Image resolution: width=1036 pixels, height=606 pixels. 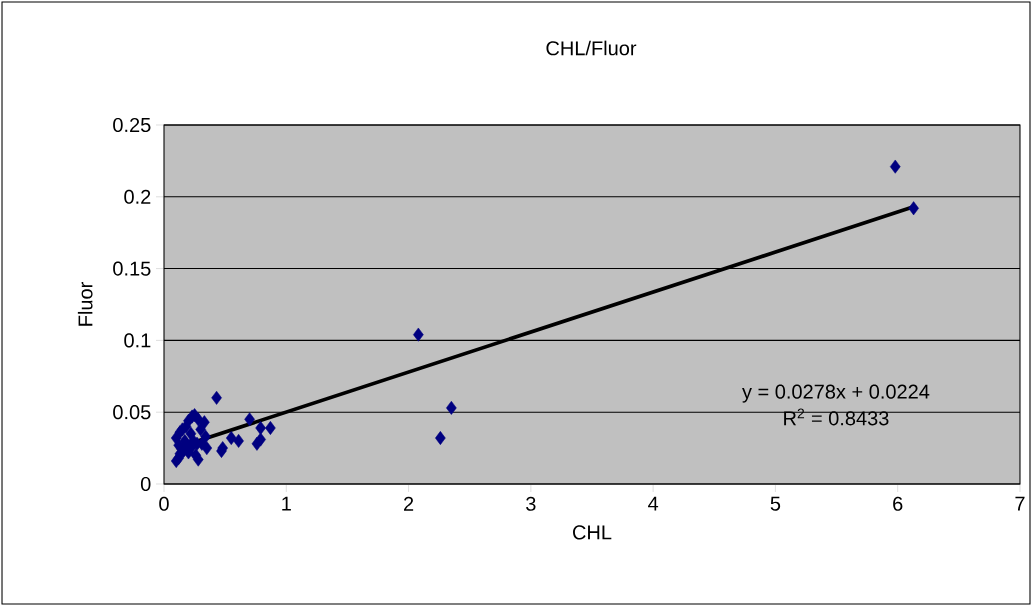 I want to click on y-tick-label: 0.2, so click(x=137, y=196).